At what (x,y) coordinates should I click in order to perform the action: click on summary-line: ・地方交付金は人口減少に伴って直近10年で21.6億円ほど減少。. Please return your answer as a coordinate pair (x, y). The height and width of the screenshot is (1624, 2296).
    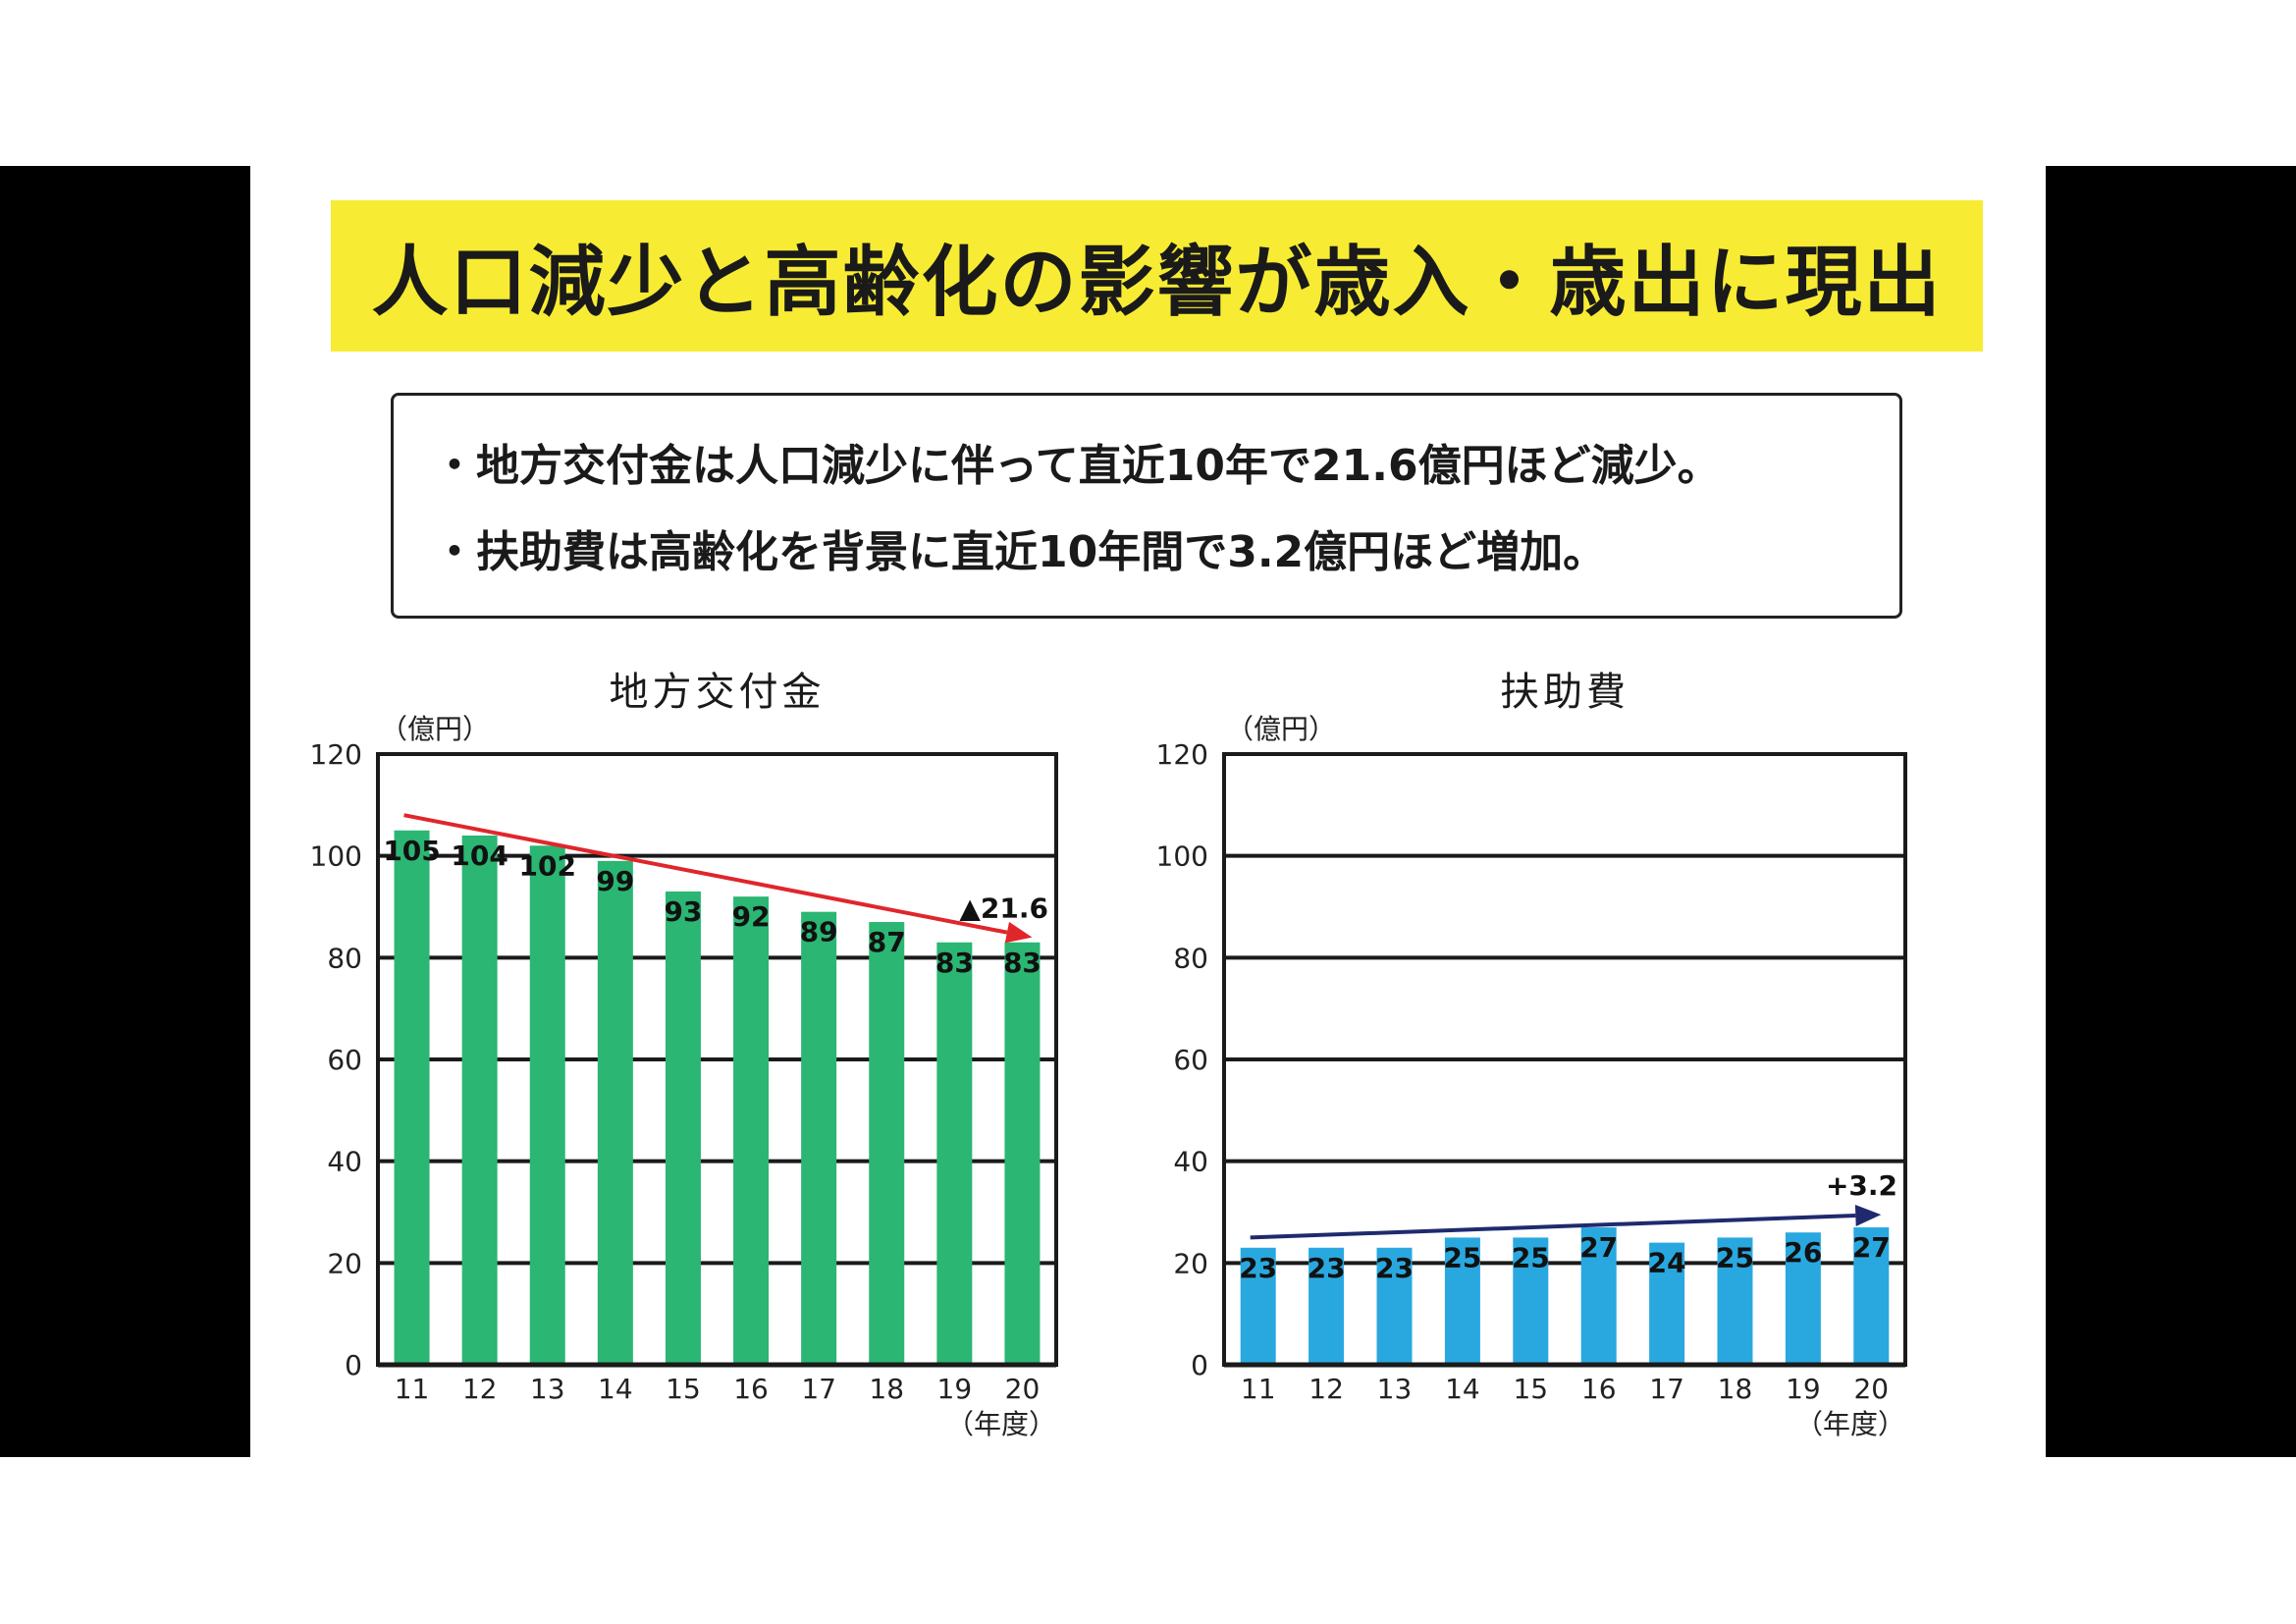
    Looking at the image, I should click on (1077, 466).